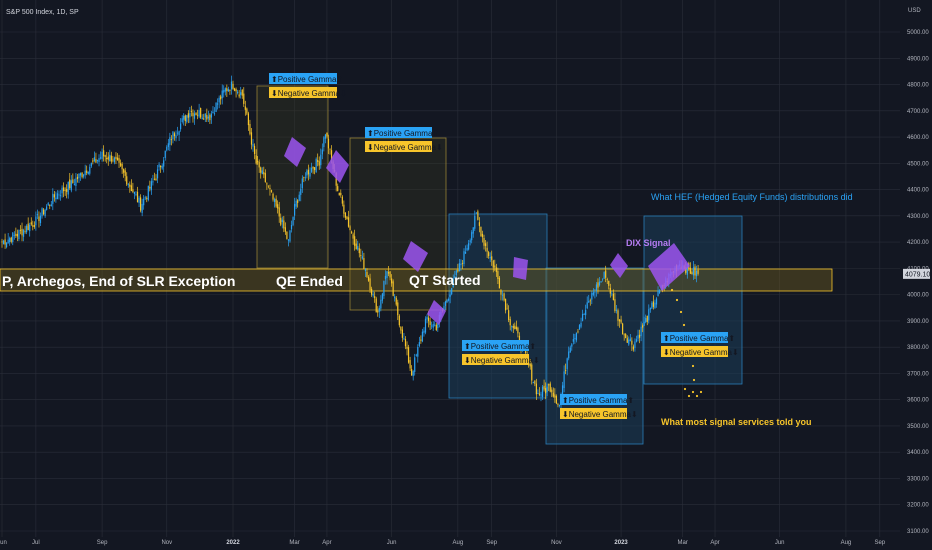 Image resolution: width=932 pixels, height=550 pixels. I want to click on price-tick-label: 4800.00, so click(918, 86).